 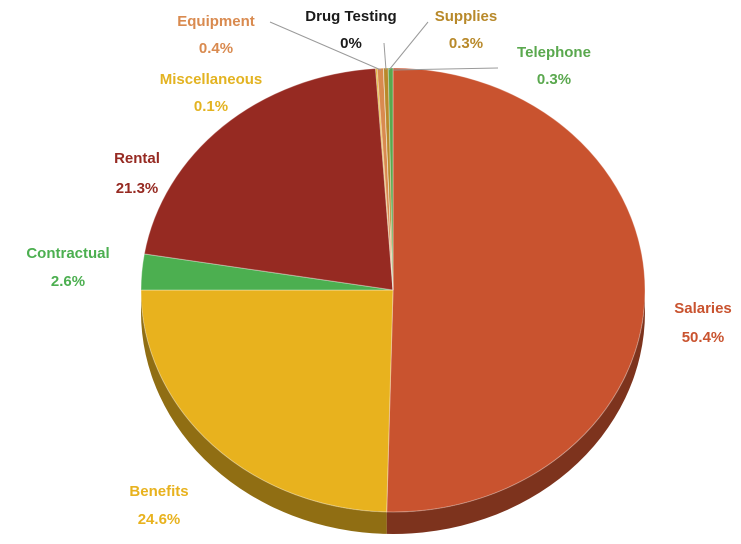 What do you see at coordinates (554, 79) in the screenshot?
I see `value-telephone: 0.3%` at bounding box center [554, 79].